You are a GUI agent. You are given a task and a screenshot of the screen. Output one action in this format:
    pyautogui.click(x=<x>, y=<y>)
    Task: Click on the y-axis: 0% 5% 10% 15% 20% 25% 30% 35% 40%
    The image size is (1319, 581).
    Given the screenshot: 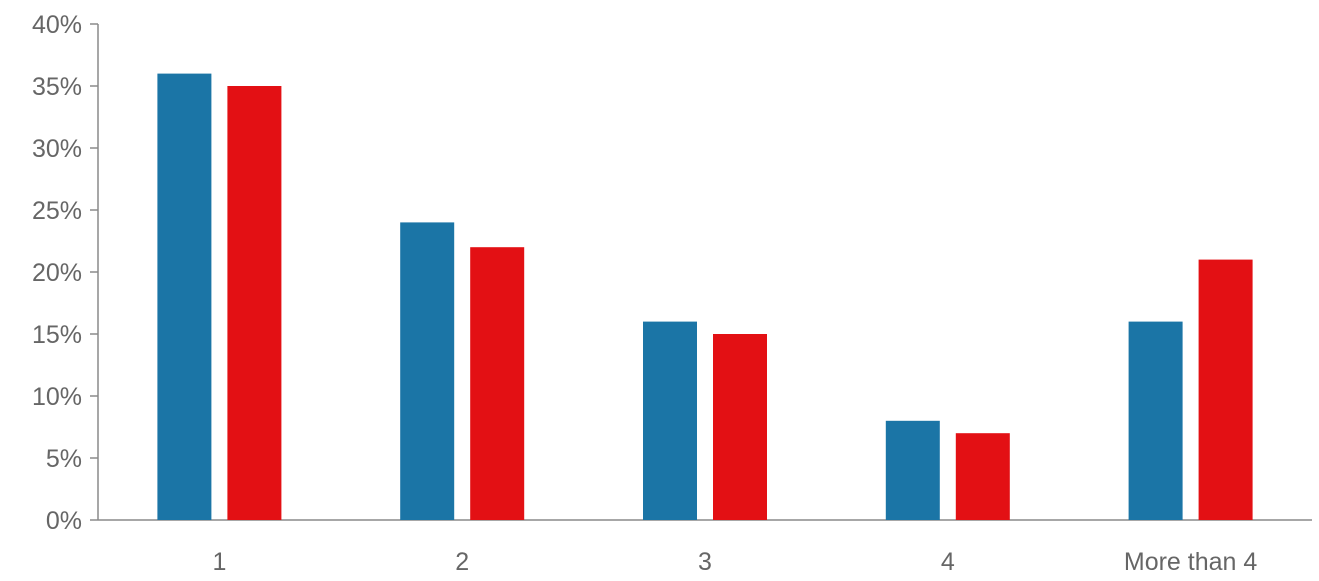 What is the action you would take?
    pyautogui.click(x=65, y=273)
    